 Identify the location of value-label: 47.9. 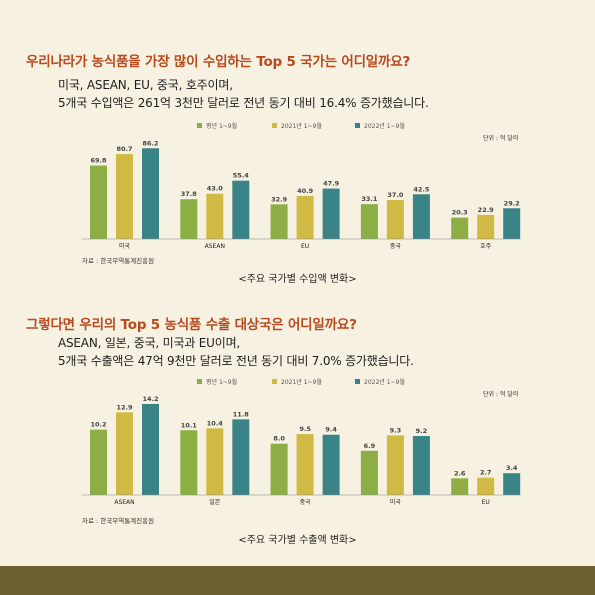
(331, 184).